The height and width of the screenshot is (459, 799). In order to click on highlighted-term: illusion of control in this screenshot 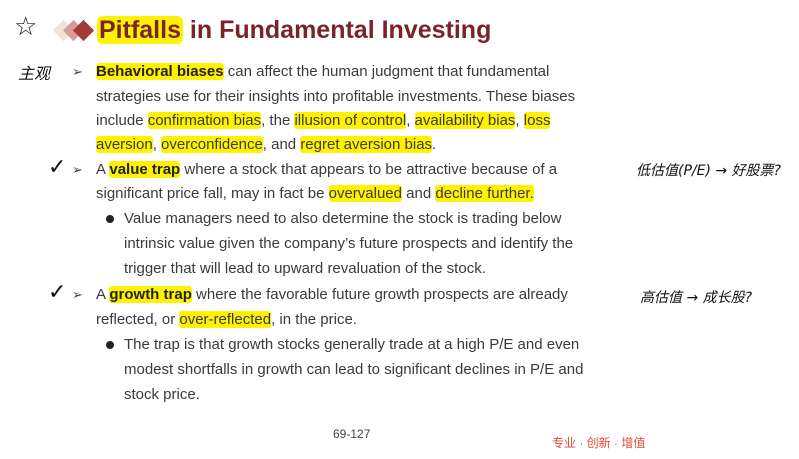, I will do `click(350, 120)`.